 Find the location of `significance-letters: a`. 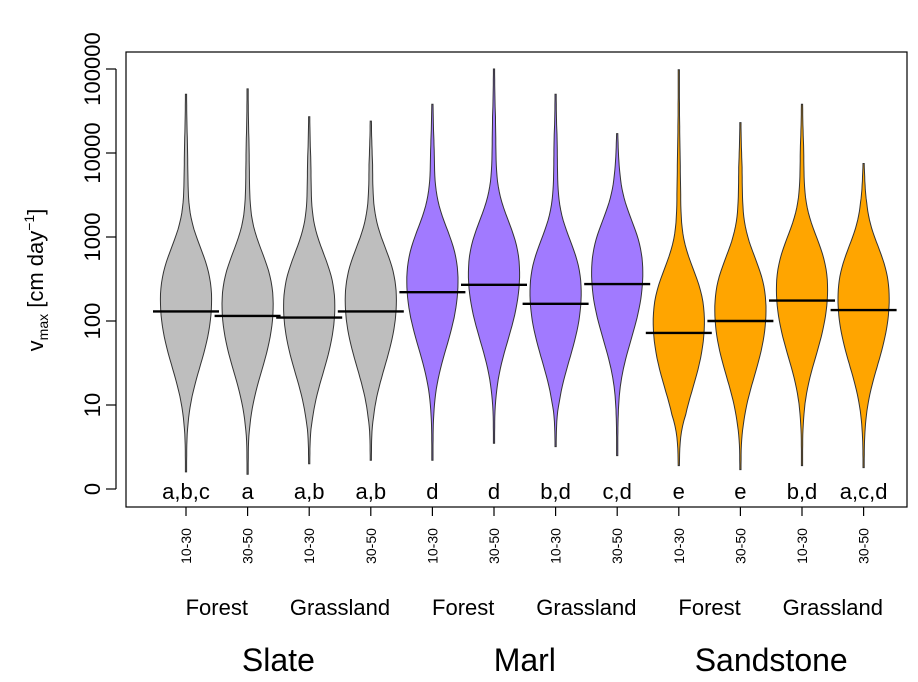

significance-letters: a is located at coordinates (247, 491).